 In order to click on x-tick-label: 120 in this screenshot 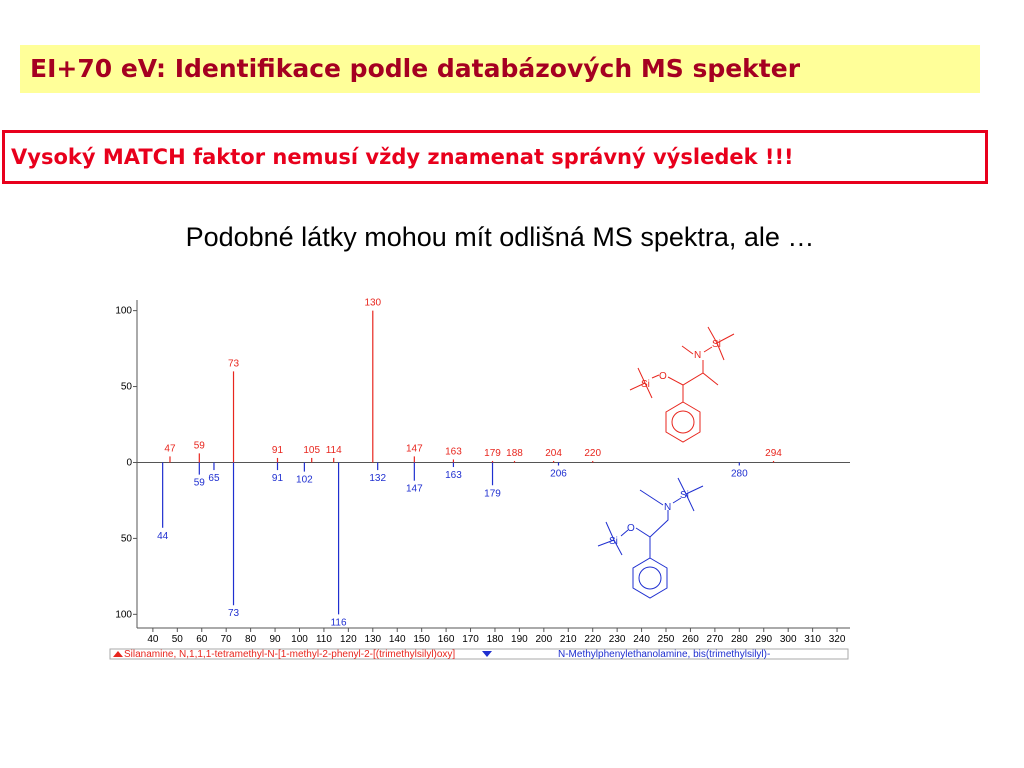, I will do `click(348, 639)`.